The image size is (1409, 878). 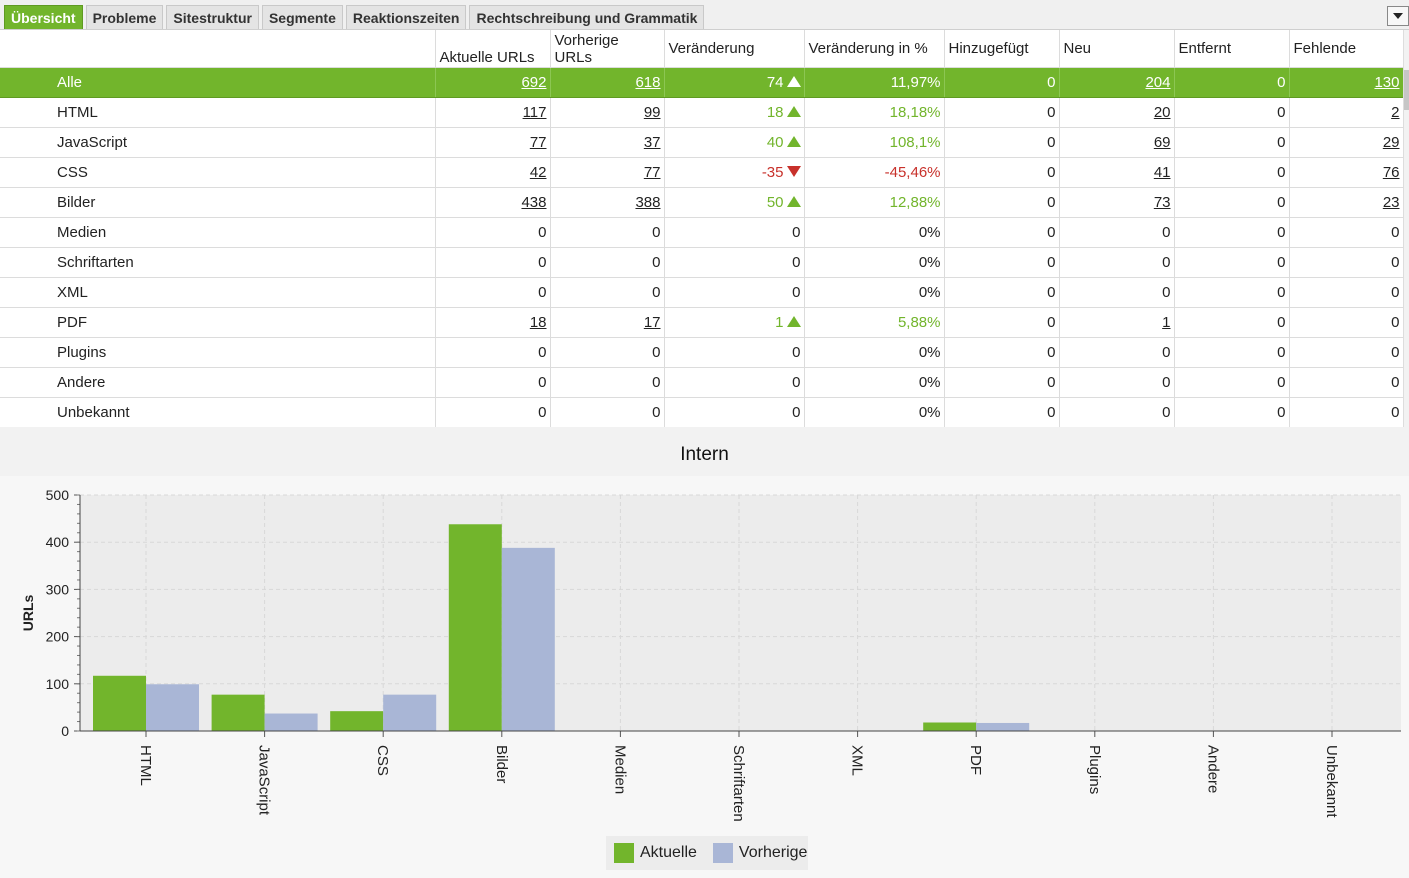 What do you see at coordinates (1117, 172) in the screenshot?
I see `cell-new: 41` at bounding box center [1117, 172].